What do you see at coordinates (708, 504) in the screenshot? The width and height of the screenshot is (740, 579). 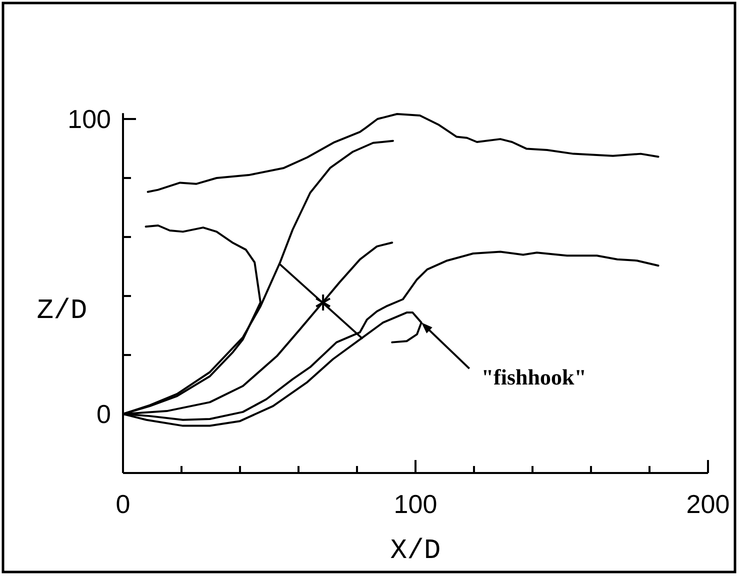 I see `x-tick-label: 200` at bounding box center [708, 504].